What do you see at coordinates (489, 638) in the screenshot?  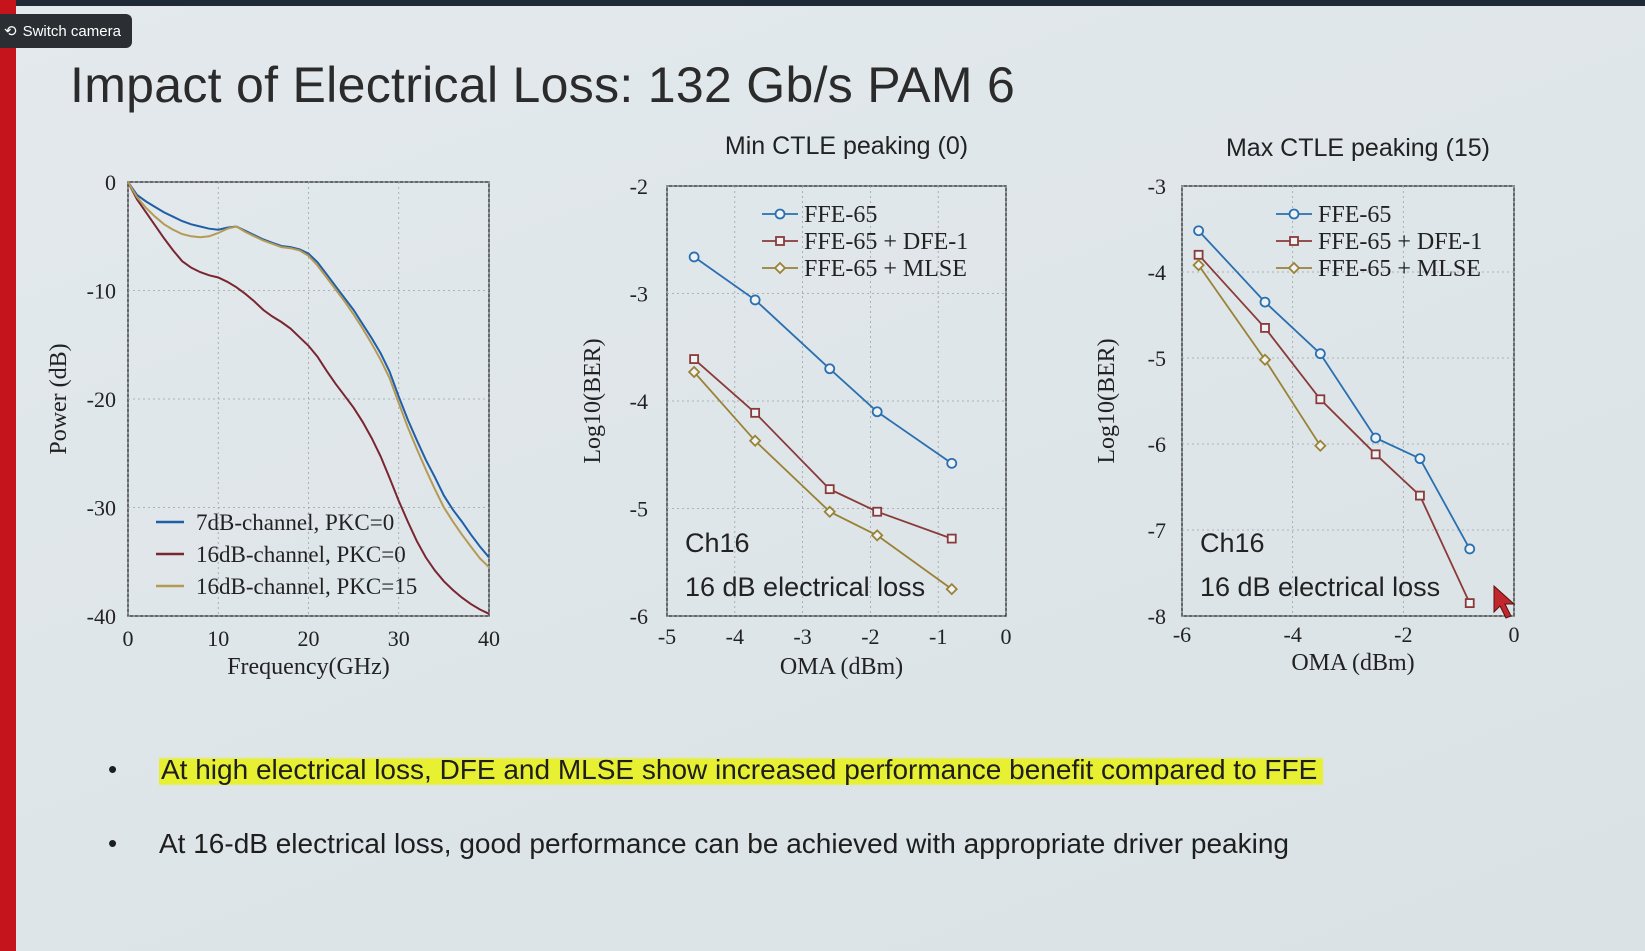 I see `x-tick-label: 40` at bounding box center [489, 638].